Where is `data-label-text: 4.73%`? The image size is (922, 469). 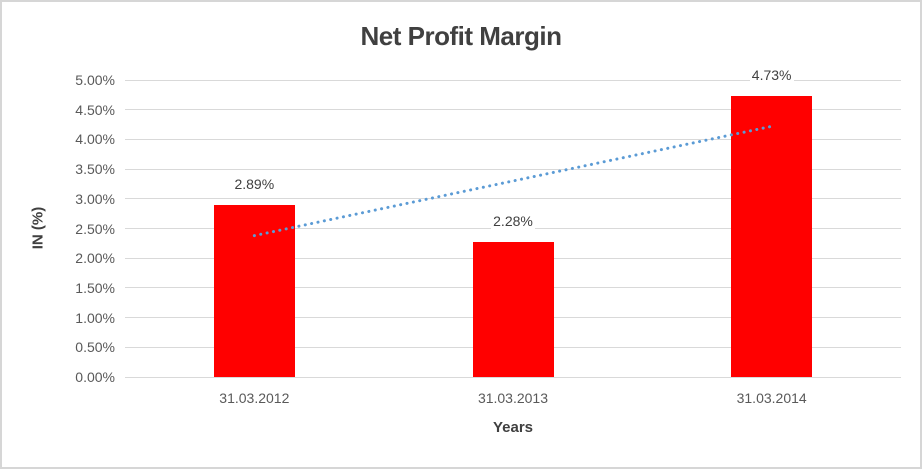
data-label-text: 4.73% is located at coordinates (771, 75).